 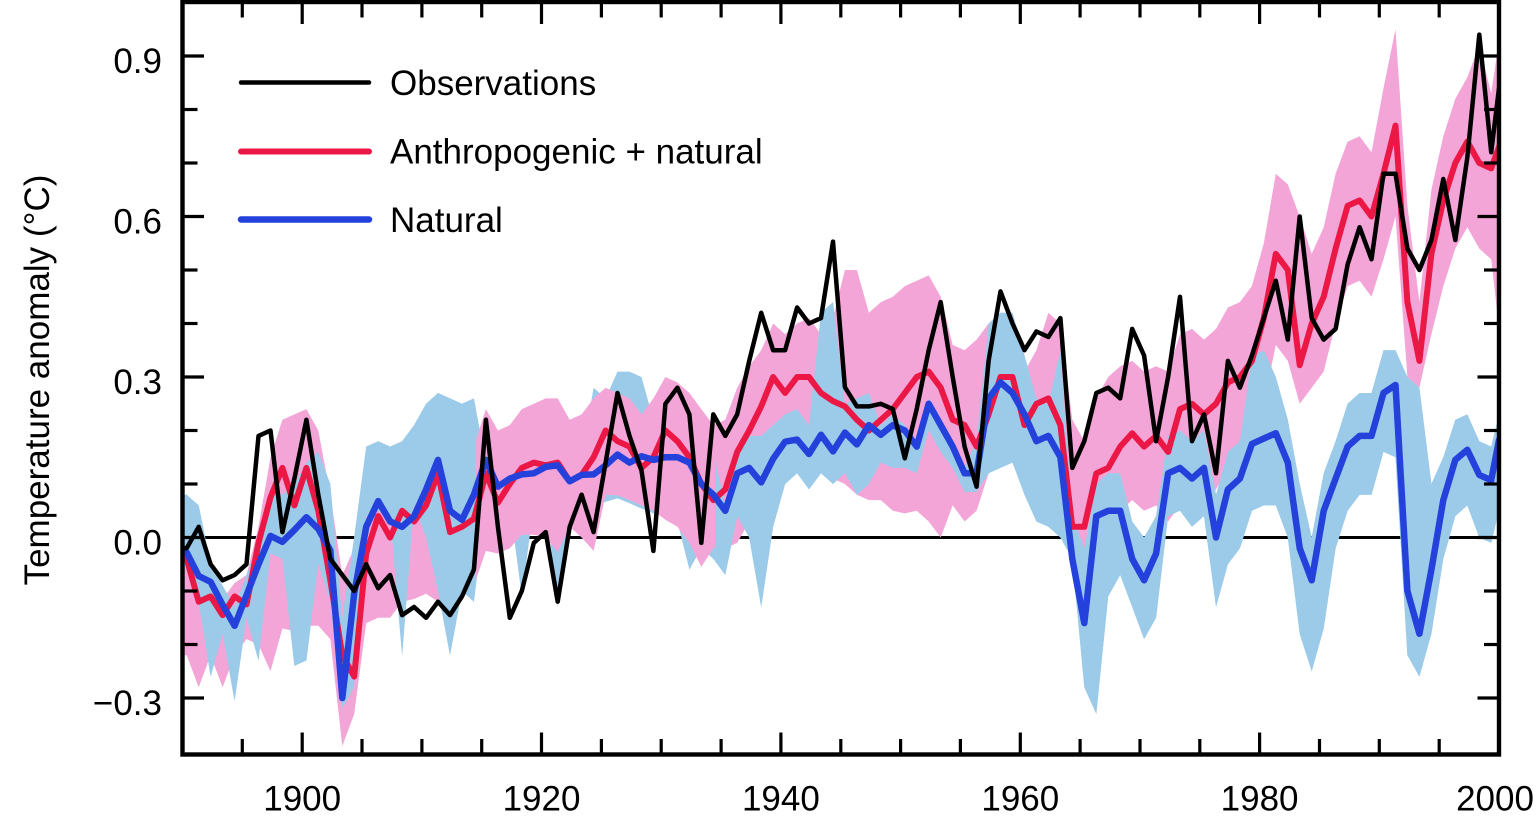 I want to click on svg-text: 1960, so click(x=1020, y=799).